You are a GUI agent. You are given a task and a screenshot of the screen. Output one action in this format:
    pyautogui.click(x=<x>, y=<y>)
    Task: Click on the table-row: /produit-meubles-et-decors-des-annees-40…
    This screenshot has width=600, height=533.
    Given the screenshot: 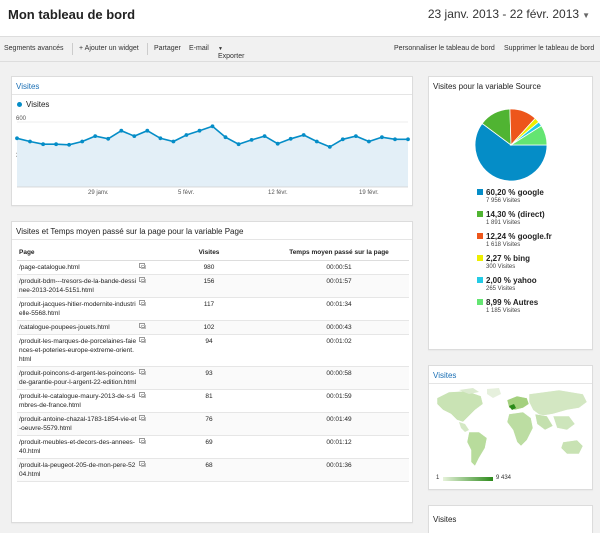 What is the action you would take?
    pyautogui.click(x=213, y=447)
    